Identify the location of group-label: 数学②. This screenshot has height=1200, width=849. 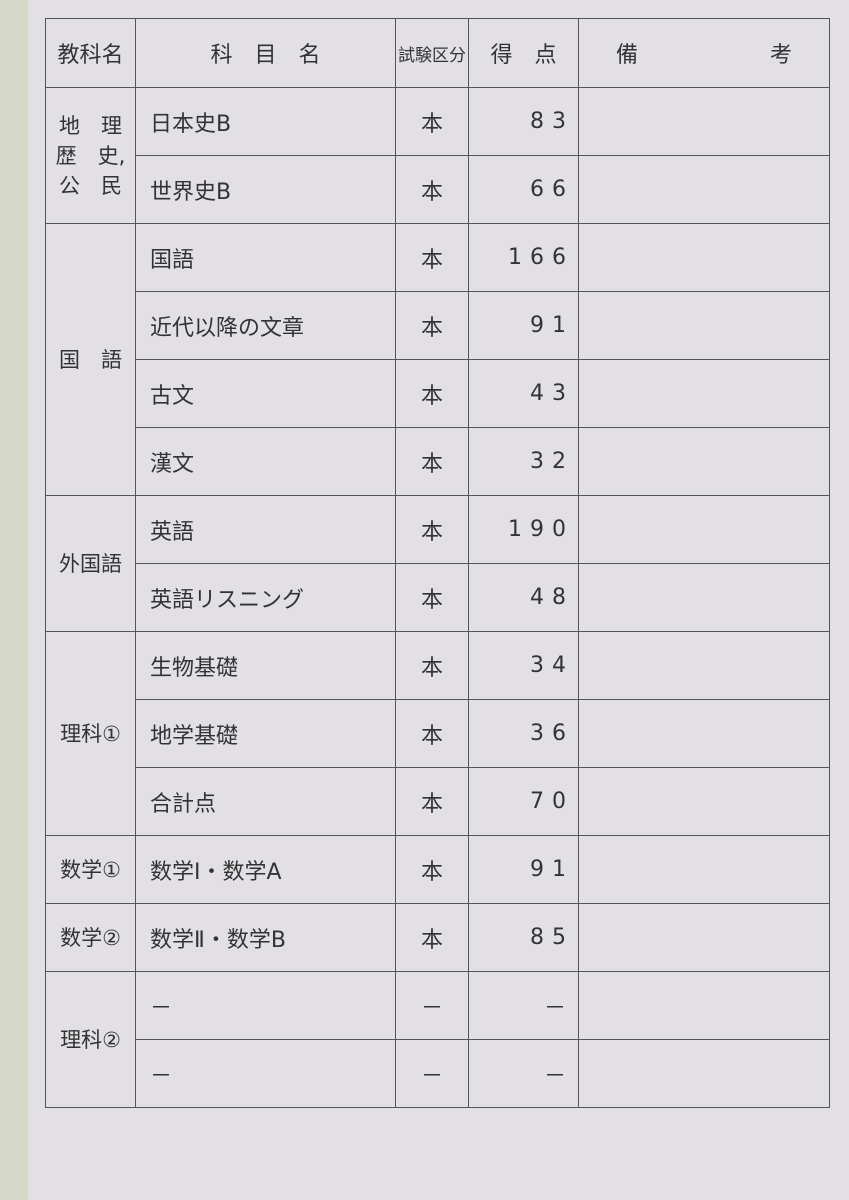
(90, 937).